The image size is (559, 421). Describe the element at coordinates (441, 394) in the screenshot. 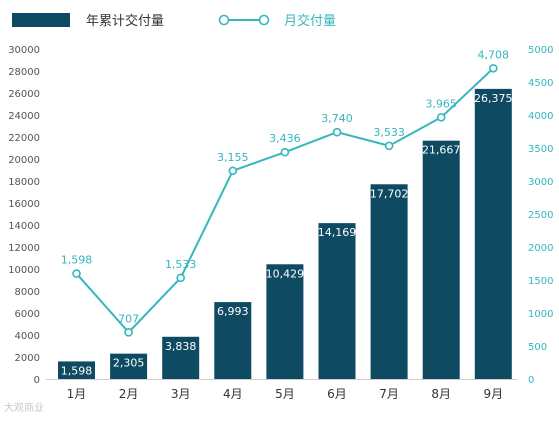

I see `x-tick: 8月` at that location.